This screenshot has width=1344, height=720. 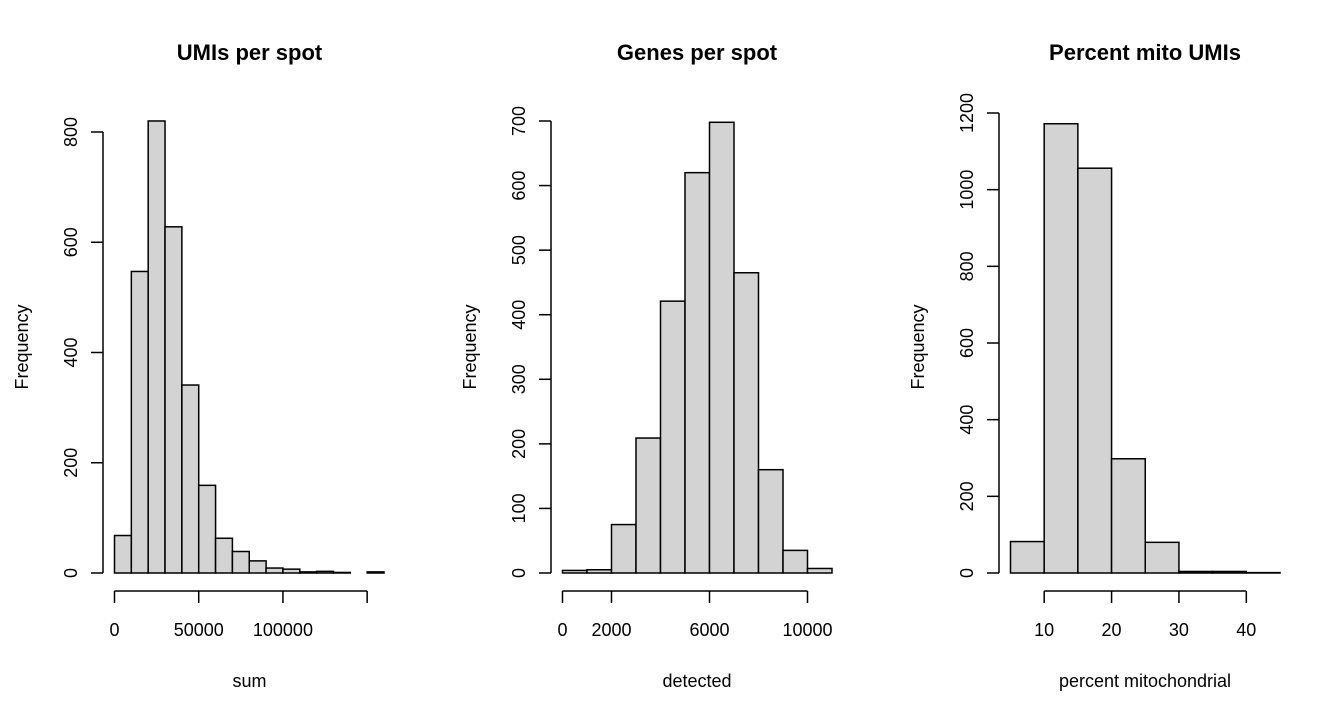 I want to click on y-tick-label: 300, so click(x=519, y=379).